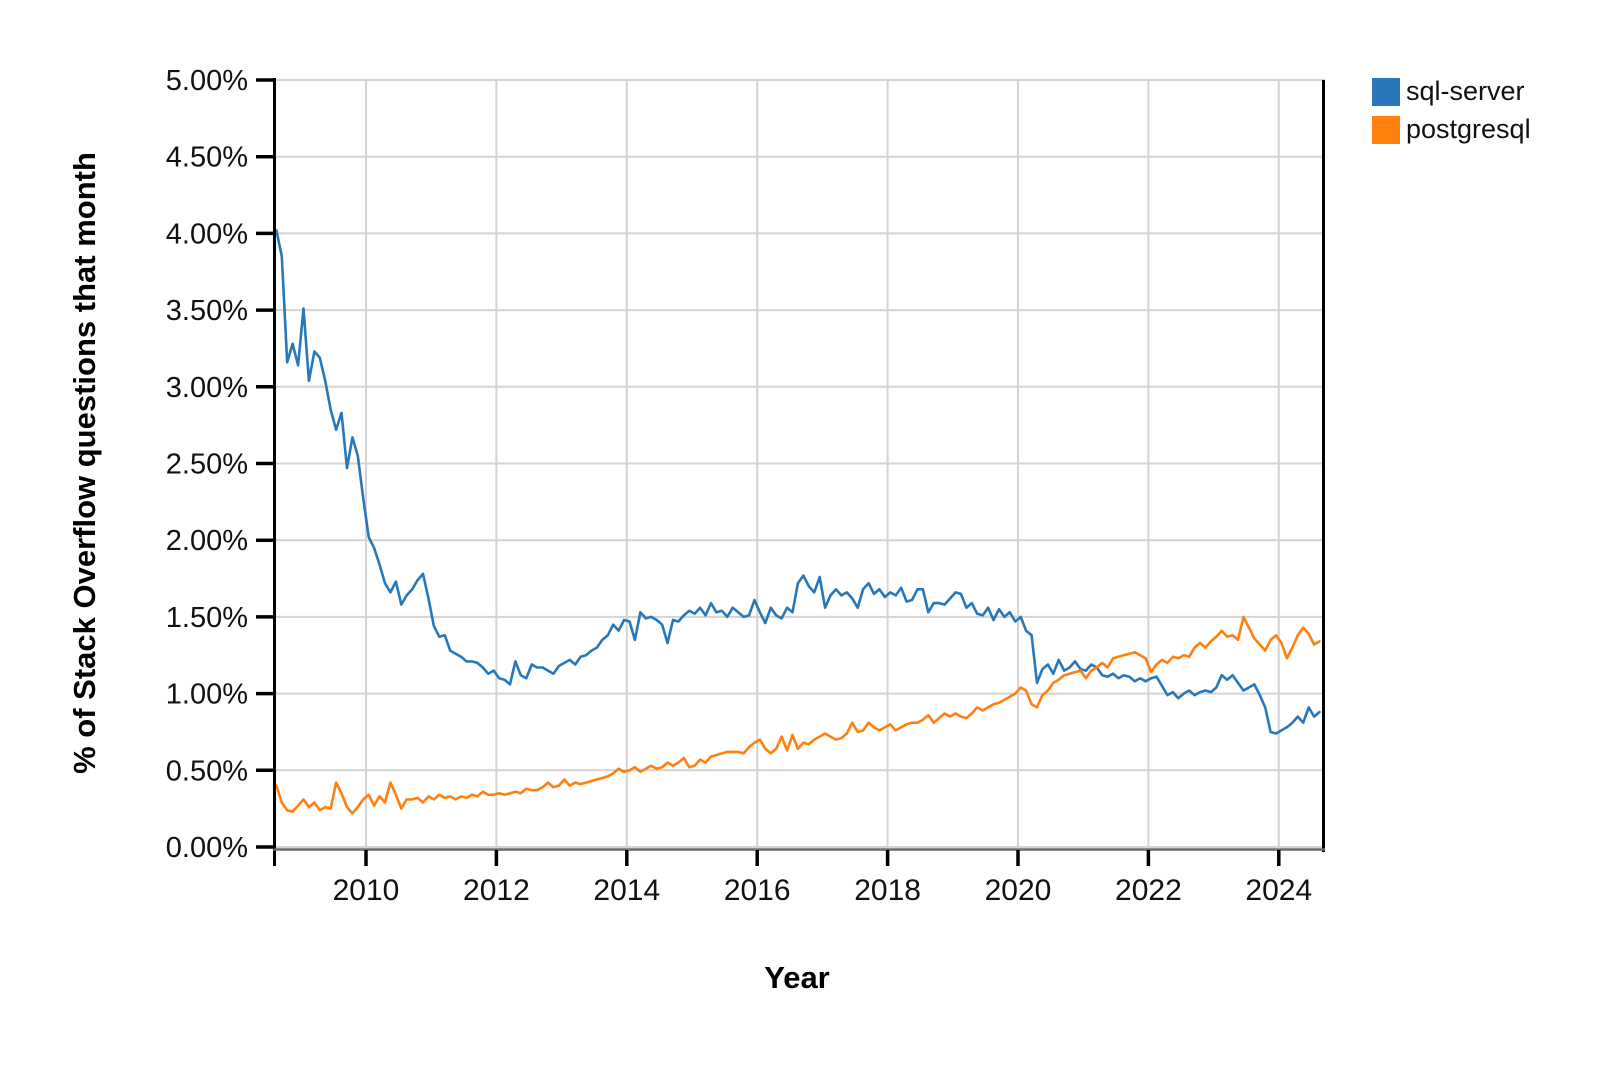 The height and width of the screenshot is (1066, 1618). What do you see at coordinates (1148, 890) in the screenshot?
I see `x-tick-label: 2022` at bounding box center [1148, 890].